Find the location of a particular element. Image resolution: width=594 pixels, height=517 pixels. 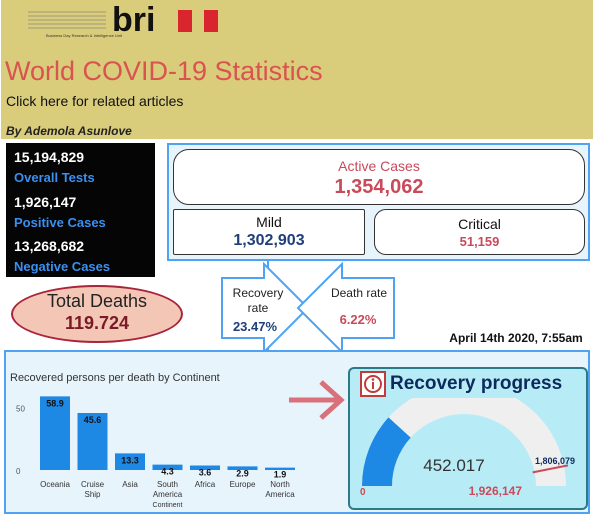

timestamp-label: April 14th 2020, 7:55am is located at coordinates (516, 338).